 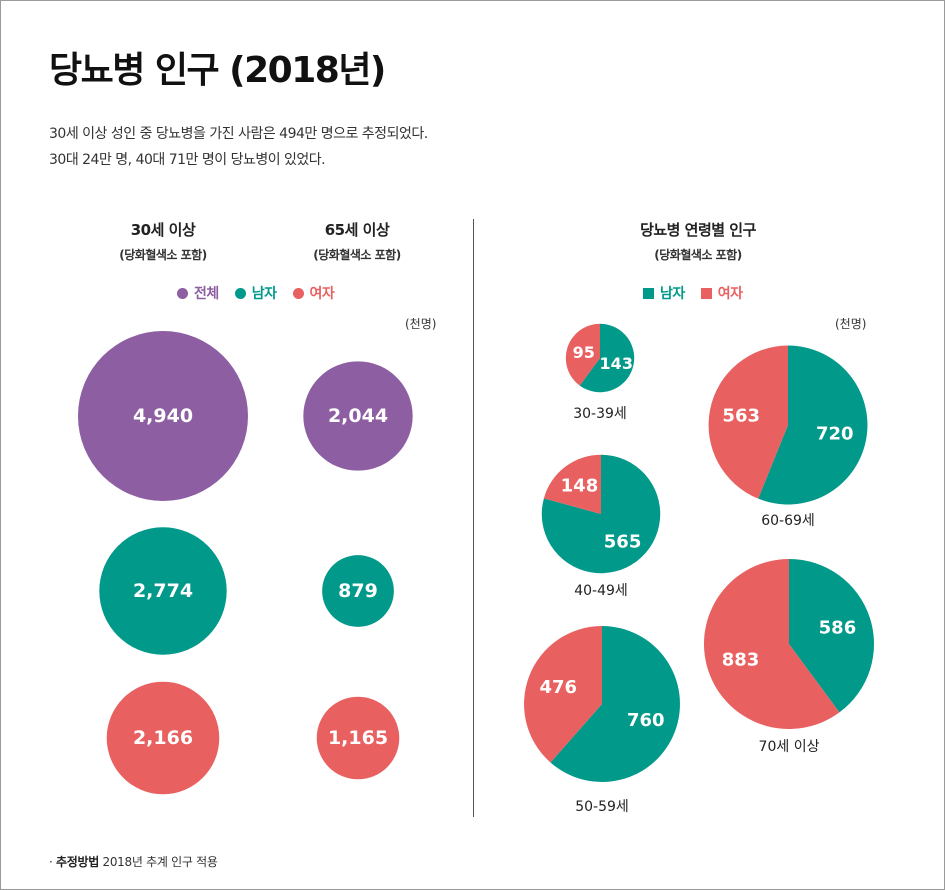 What do you see at coordinates (698, 241) in the screenshot?
I see `right-panel-header: 당뇨병 연령별 인구 (당화혈색소 포함)` at bounding box center [698, 241].